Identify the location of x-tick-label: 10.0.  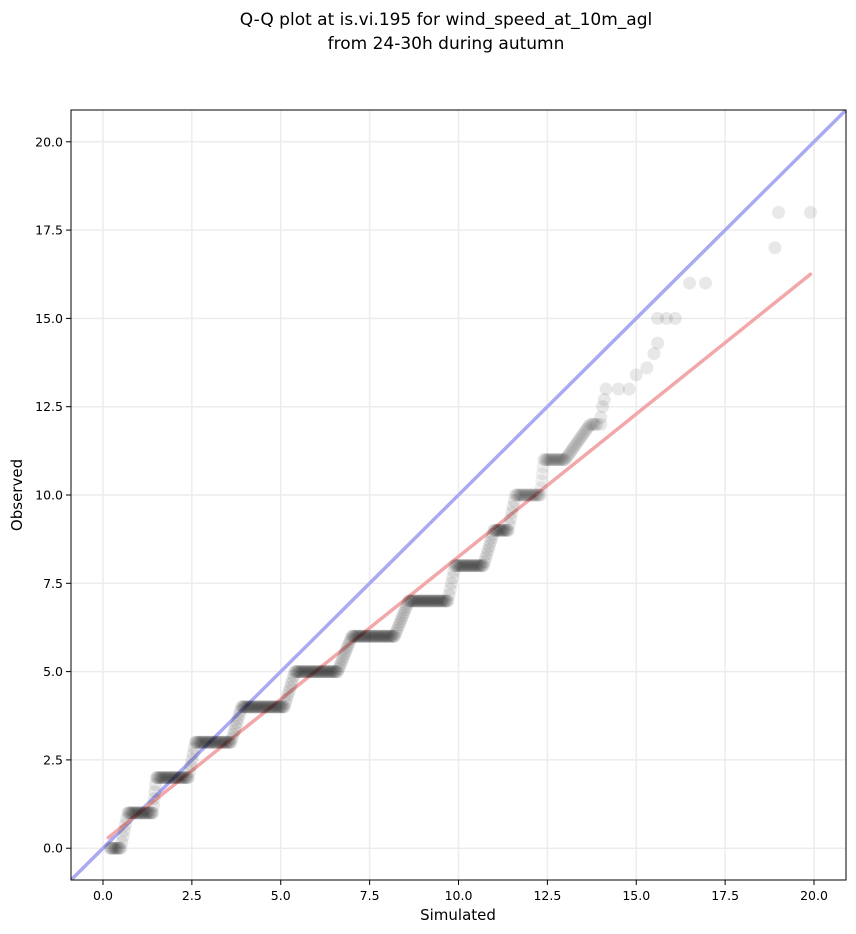
(459, 895).